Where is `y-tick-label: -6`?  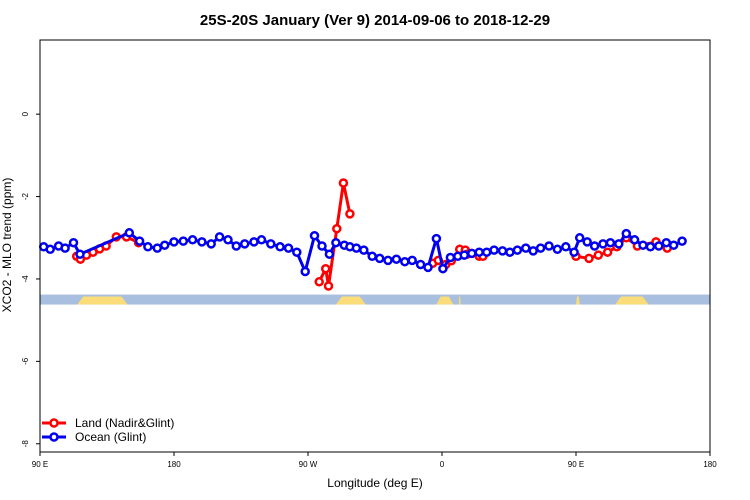
y-tick-label: -6 is located at coordinates (25, 361).